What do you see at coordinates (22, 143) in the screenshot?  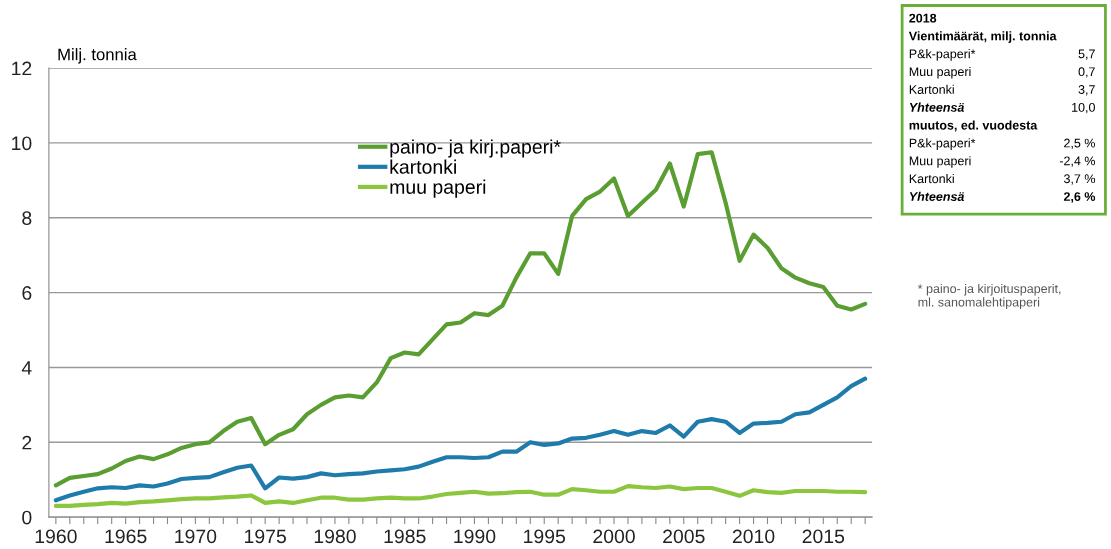 I see `y-tick-label: 10` at bounding box center [22, 143].